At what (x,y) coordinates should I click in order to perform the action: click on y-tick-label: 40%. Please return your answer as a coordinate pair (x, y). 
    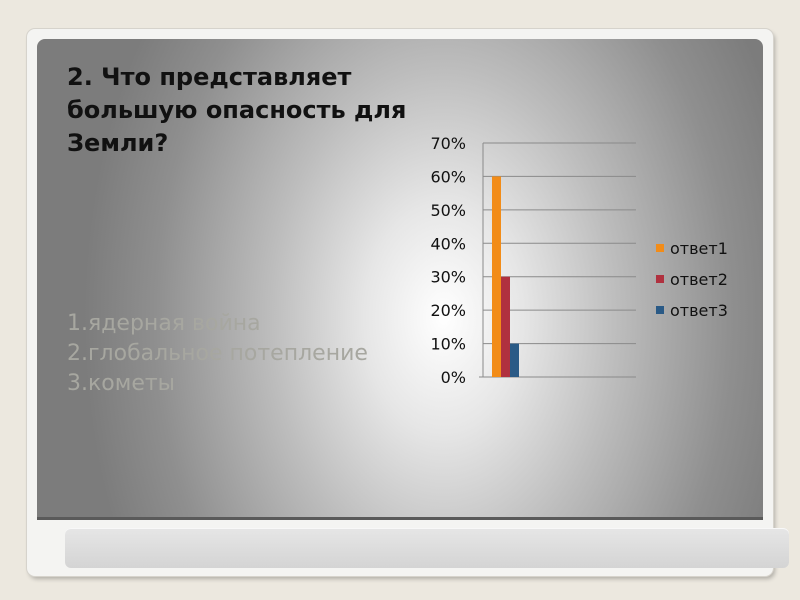
    Looking at the image, I should click on (448, 243).